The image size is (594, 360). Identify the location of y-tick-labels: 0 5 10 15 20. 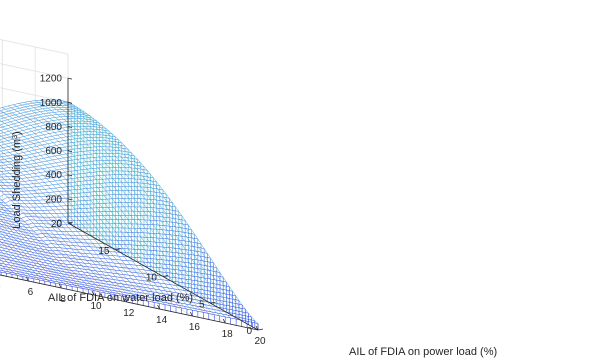
(157, 278).